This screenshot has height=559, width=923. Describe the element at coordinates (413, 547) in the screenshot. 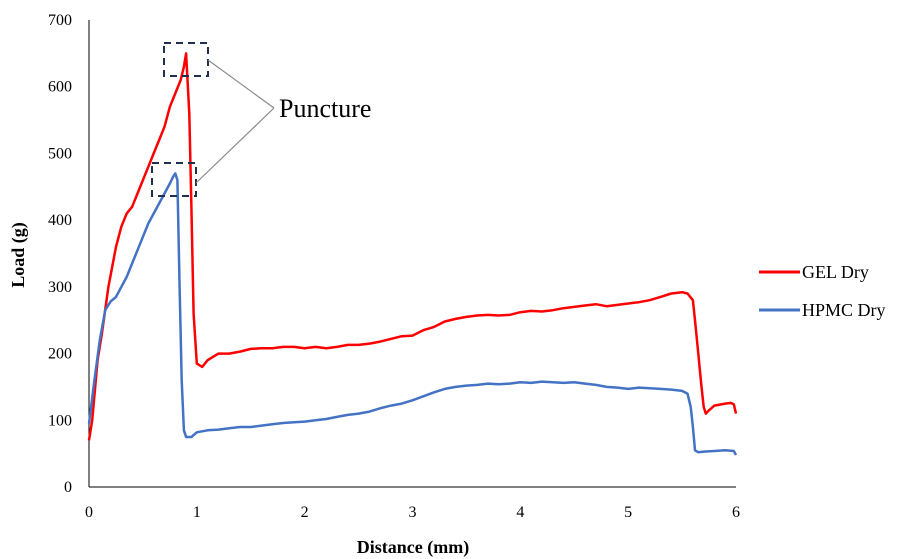

I see `x-axis-title: Distance (mm)` at that location.